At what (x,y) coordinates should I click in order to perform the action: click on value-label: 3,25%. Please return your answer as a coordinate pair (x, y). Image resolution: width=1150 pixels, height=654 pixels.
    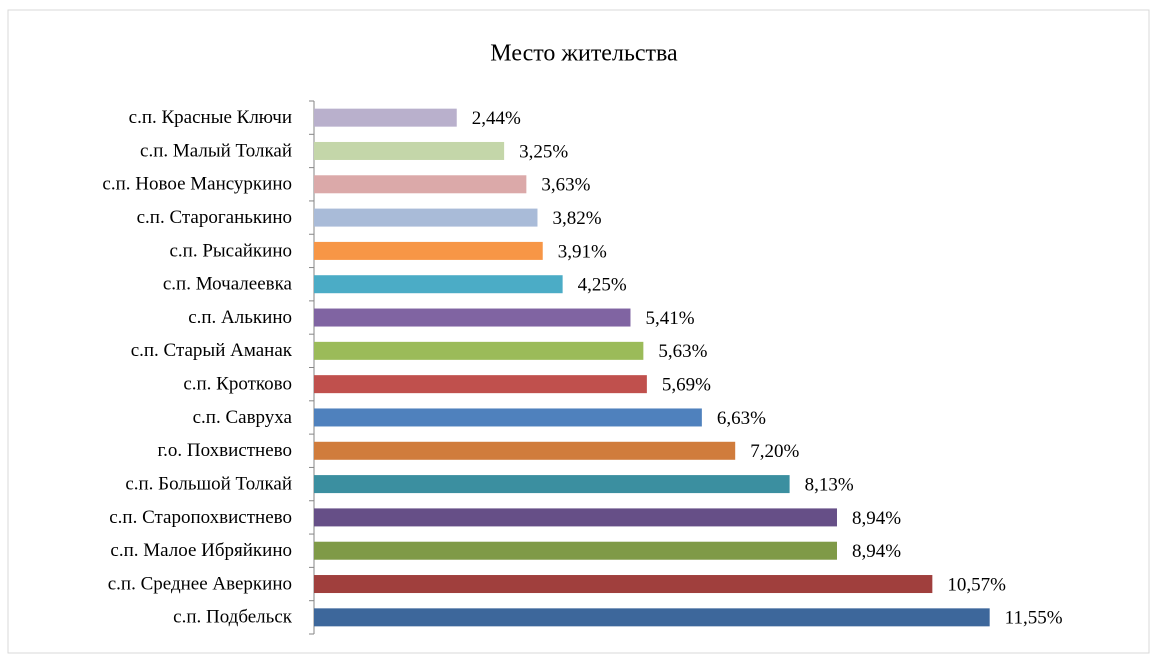
    Looking at the image, I should click on (543, 151).